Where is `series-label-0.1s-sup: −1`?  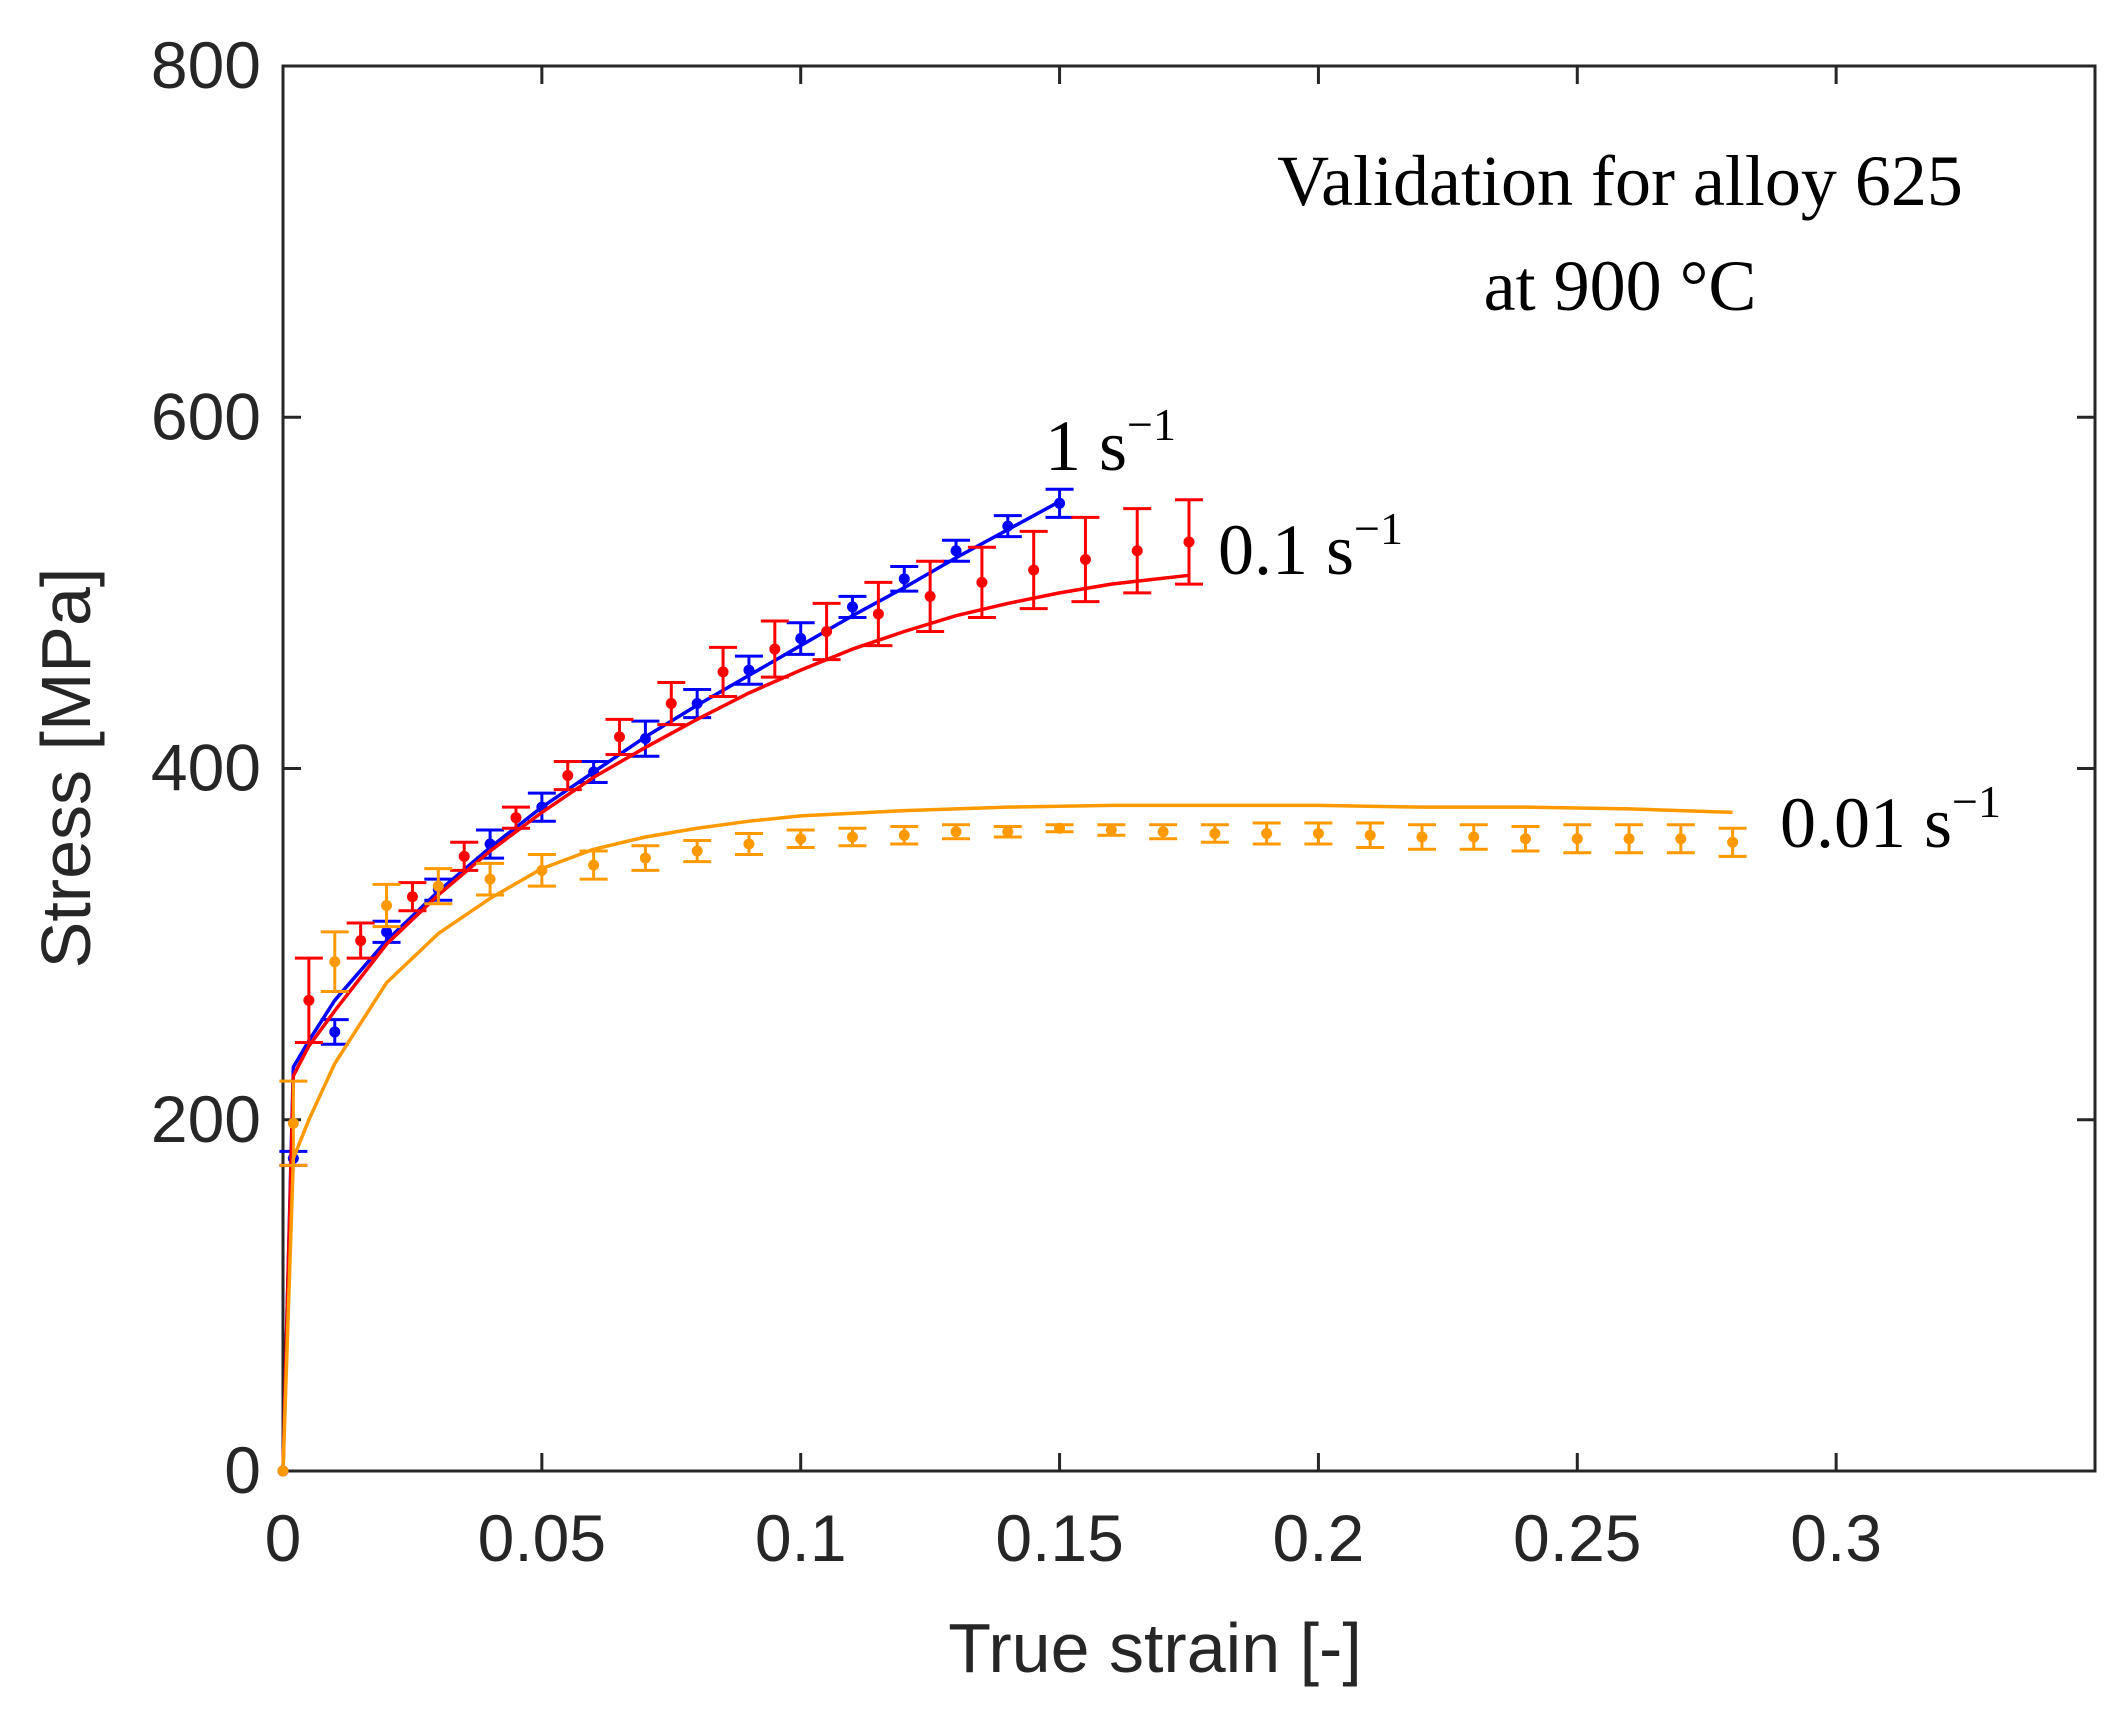 series-label-0.1s-sup: −1 is located at coordinates (1378, 528).